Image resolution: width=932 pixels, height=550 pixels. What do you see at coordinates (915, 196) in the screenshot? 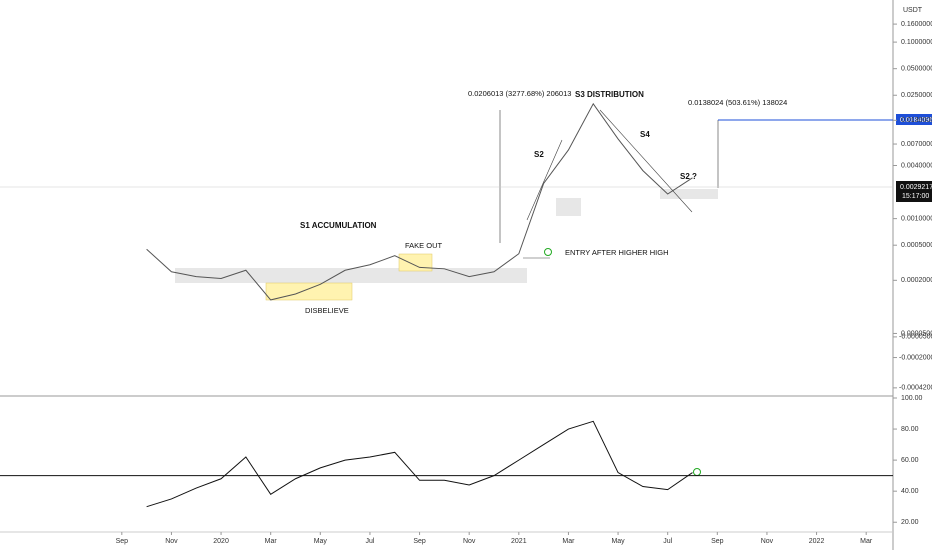
I see `current-time: 15:17:00` at bounding box center [915, 196].